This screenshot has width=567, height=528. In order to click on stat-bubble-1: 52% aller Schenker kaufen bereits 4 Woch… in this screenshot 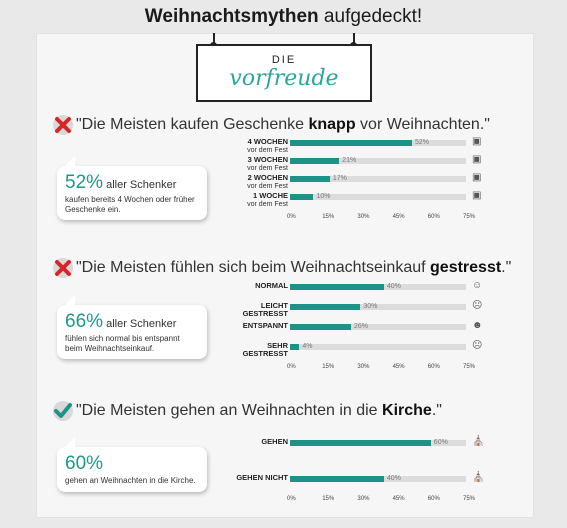, I will do `click(132, 188)`.